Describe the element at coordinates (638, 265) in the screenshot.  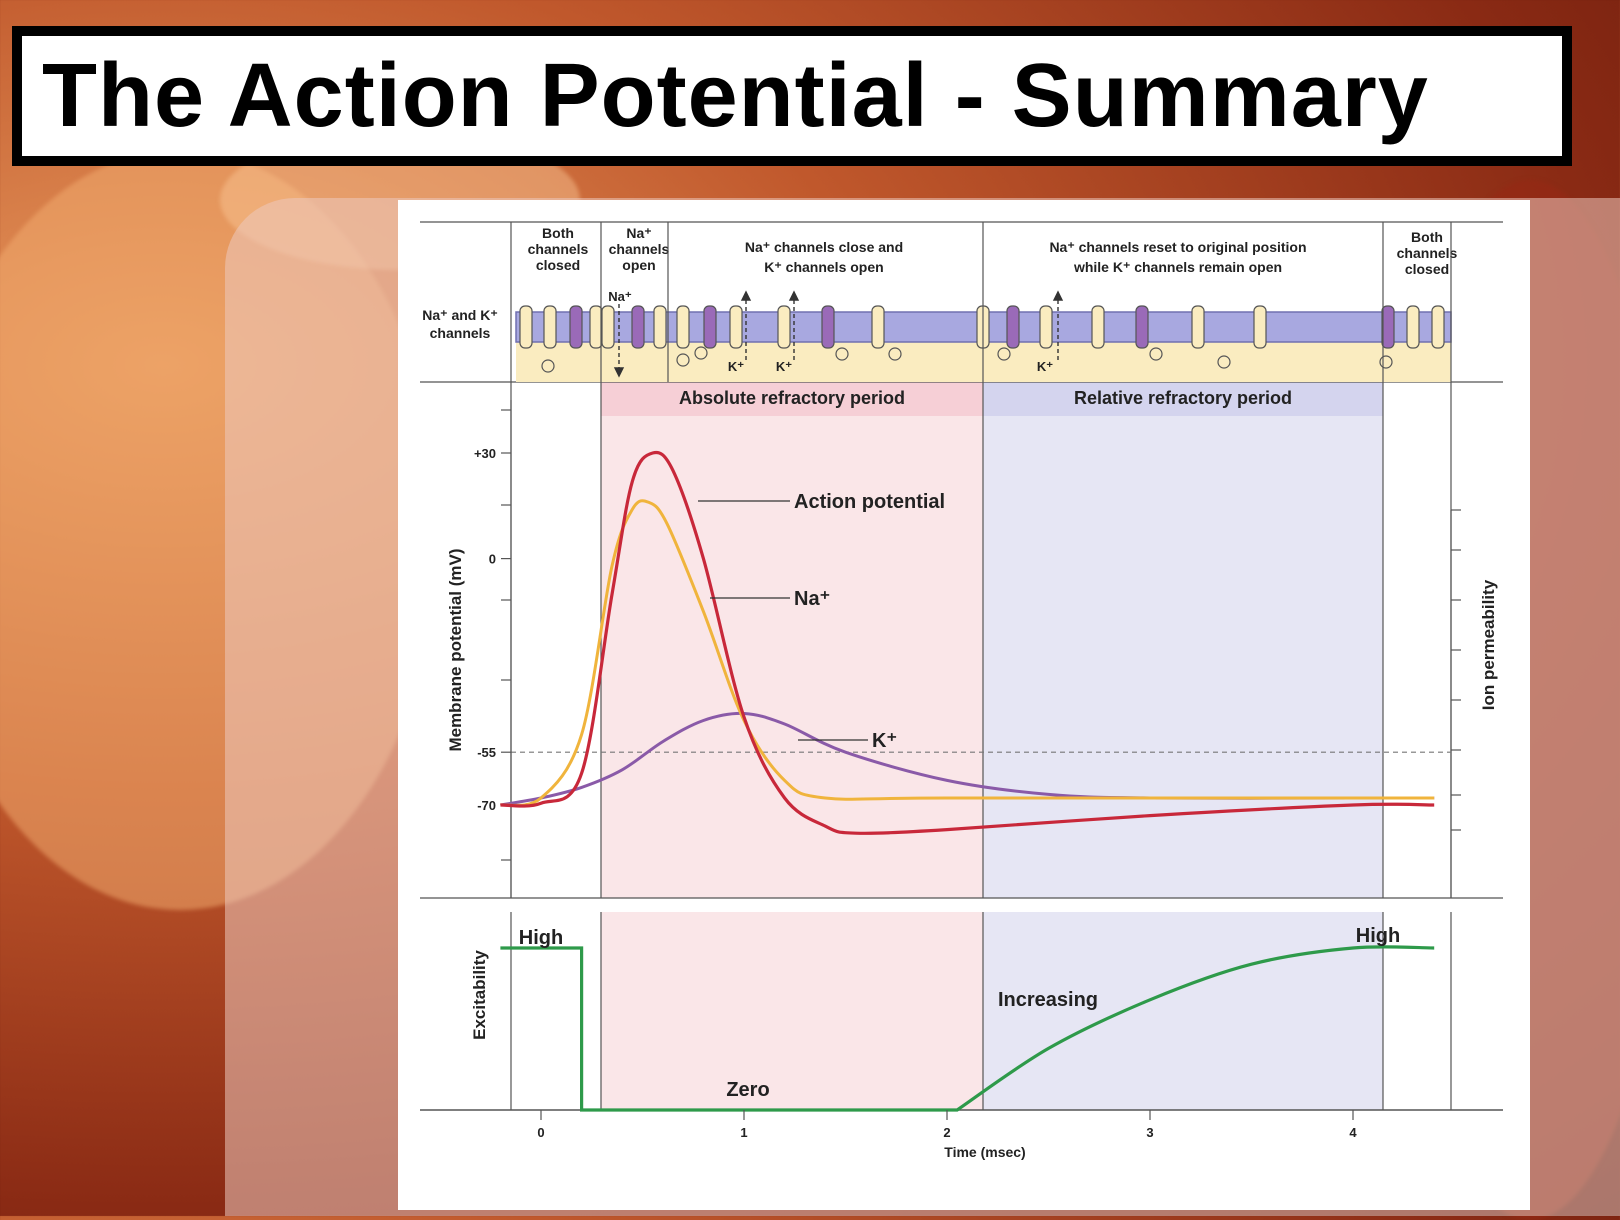
I see `phase2-line3: open` at that location.